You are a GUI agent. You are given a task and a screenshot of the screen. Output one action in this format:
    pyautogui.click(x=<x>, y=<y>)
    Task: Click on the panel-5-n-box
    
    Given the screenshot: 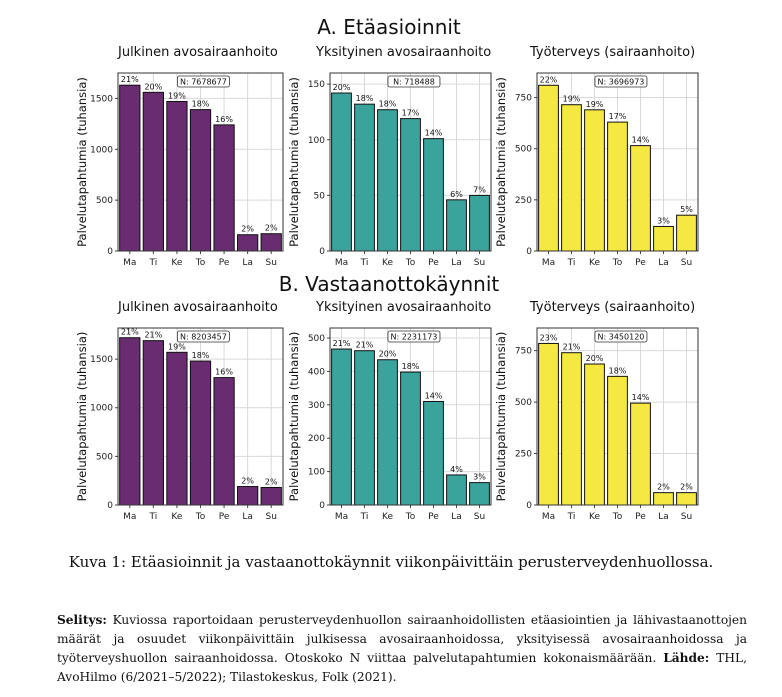 What is the action you would take?
    pyautogui.click(x=414, y=336)
    